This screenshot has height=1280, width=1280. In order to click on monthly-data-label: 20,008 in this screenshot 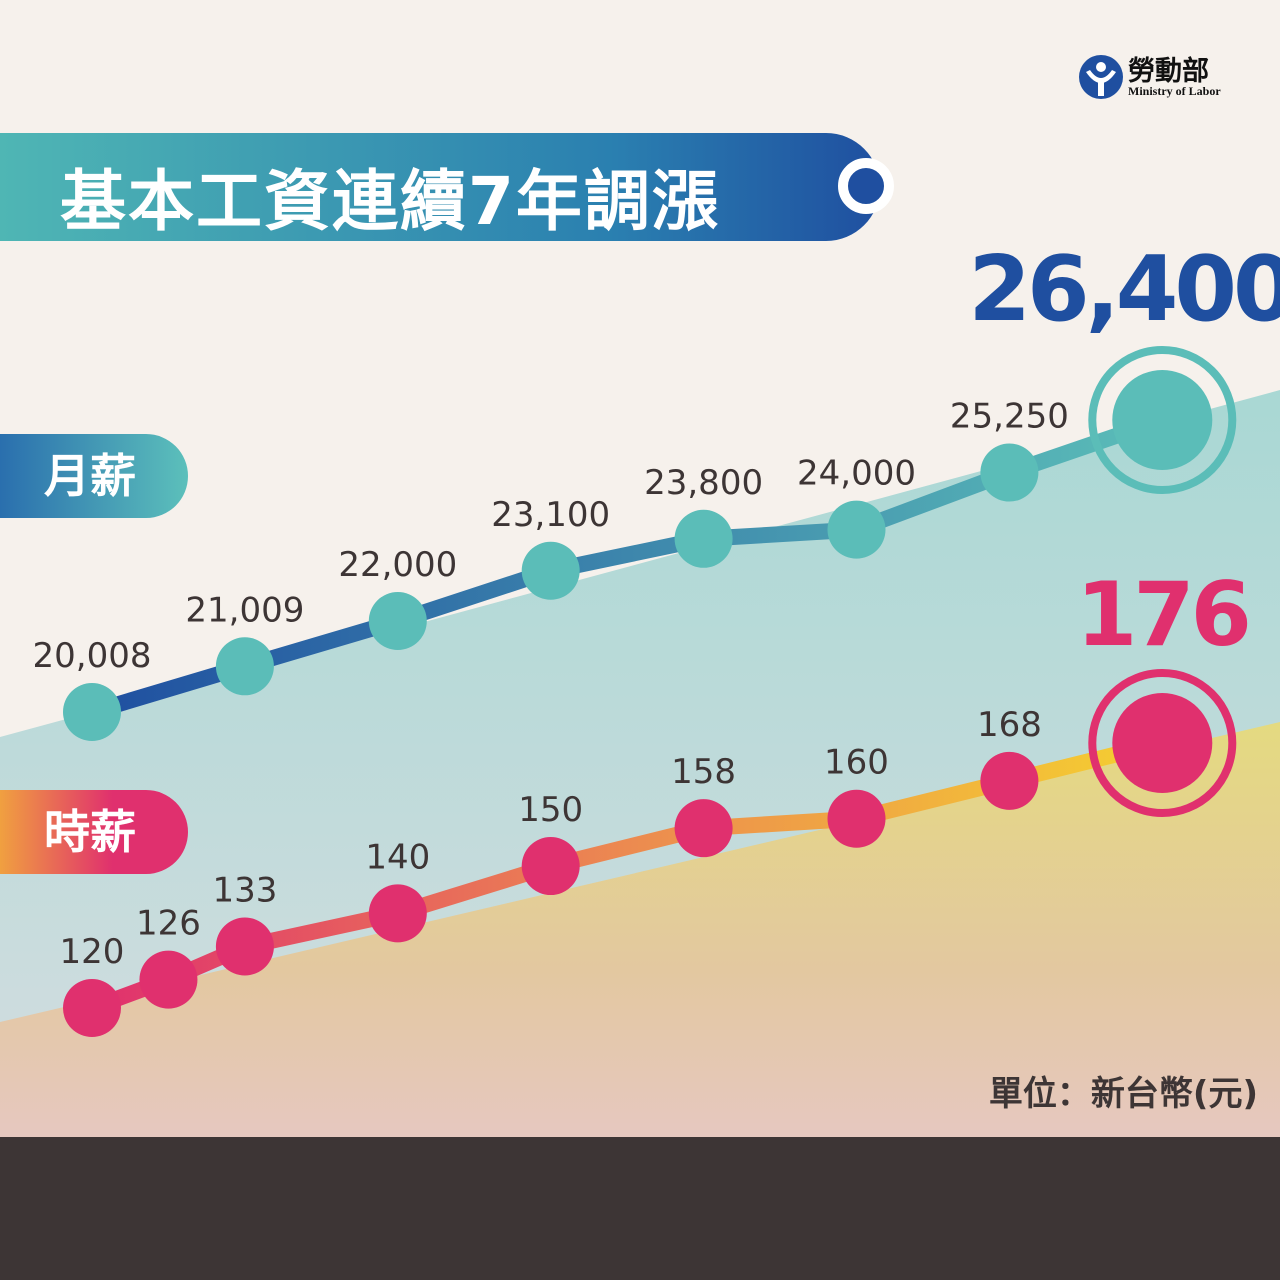, I will do `click(92, 656)`.